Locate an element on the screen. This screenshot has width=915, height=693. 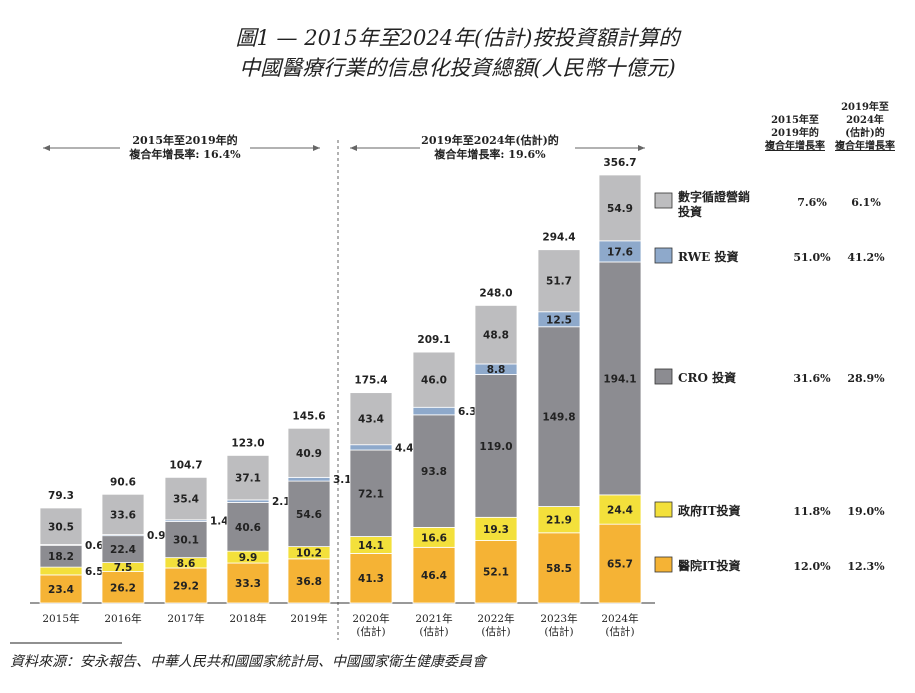
bar-value-label: 17.6 is located at coordinates (620, 252).